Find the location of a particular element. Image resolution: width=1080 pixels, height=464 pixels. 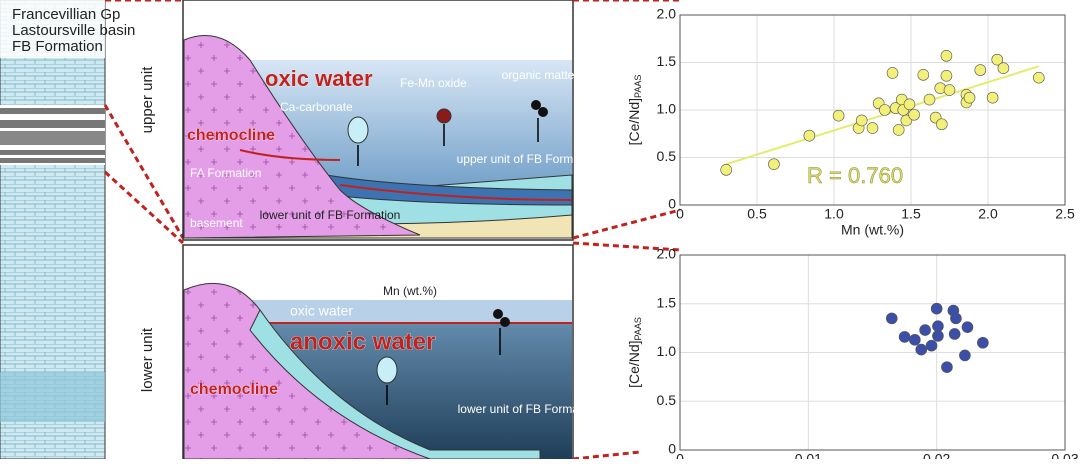

column-title: Francevillian Gp is located at coordinates (66, 14).